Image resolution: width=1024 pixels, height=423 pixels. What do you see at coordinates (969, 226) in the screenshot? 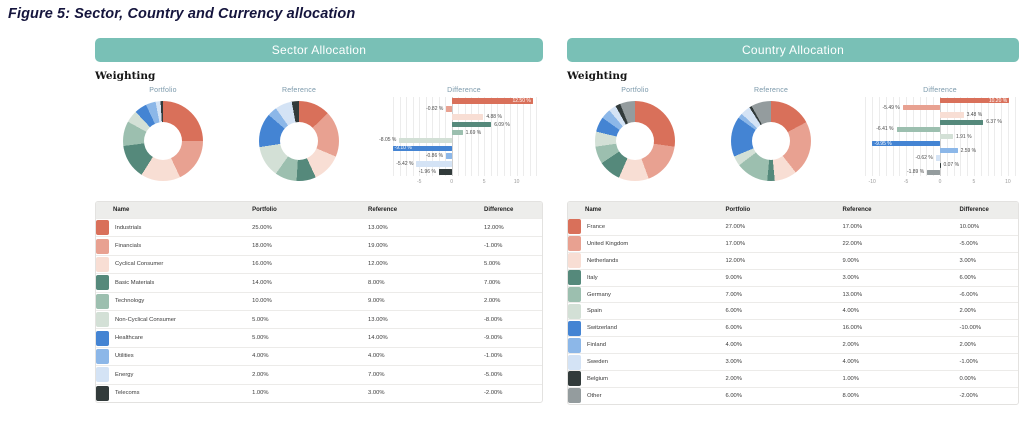
I see `table-cell: 10.00%` at bounding box center [969, 226].